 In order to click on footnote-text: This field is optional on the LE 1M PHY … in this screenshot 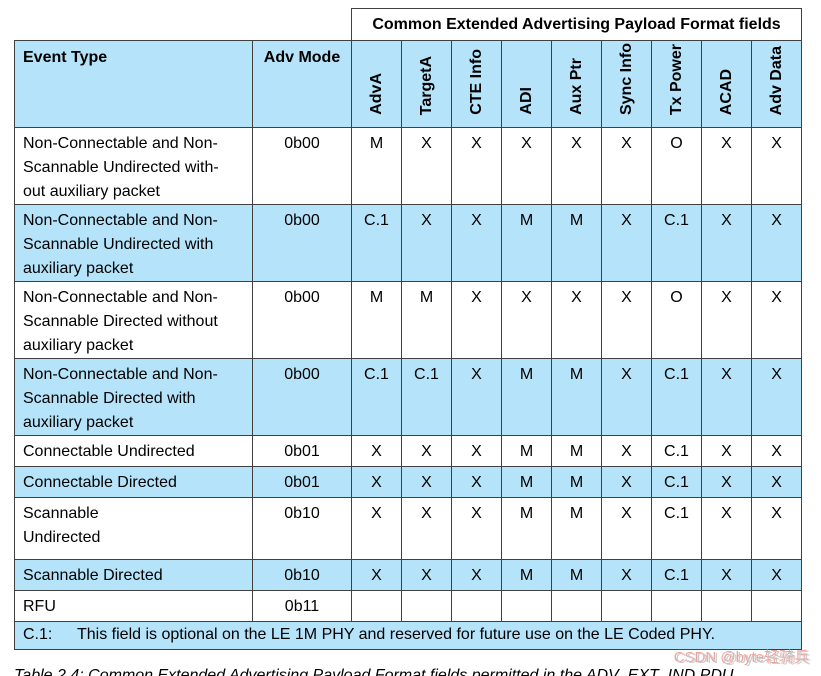, I will do `click(396, 634)`.